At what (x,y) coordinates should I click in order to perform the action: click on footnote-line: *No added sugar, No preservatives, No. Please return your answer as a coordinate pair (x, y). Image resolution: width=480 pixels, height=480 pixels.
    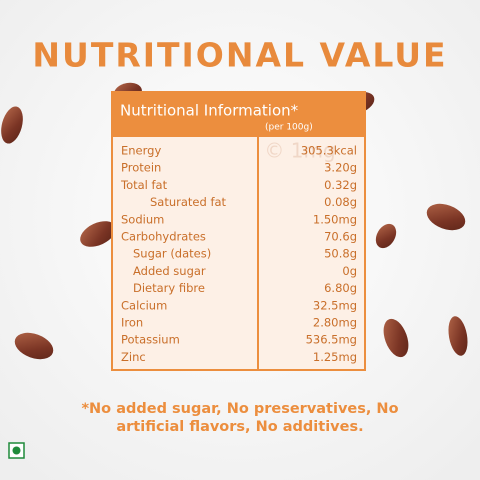
    Looking at the image, I should click on (239, 409).